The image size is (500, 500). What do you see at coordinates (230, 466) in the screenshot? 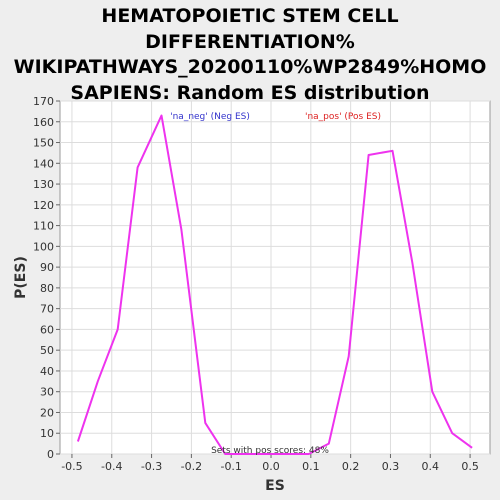
I see `x-tick-label: -0.1` at bounding box center [230, 466].